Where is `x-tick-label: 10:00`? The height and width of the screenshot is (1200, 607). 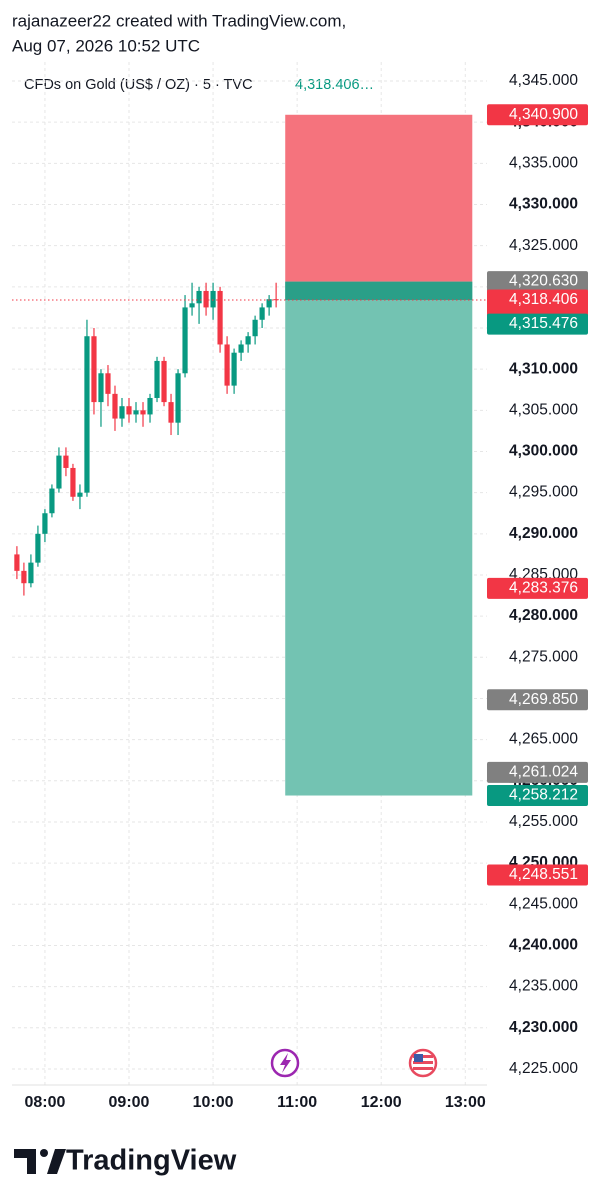 x-tick-label: 10:00 is located at coordinates (213, 1102).